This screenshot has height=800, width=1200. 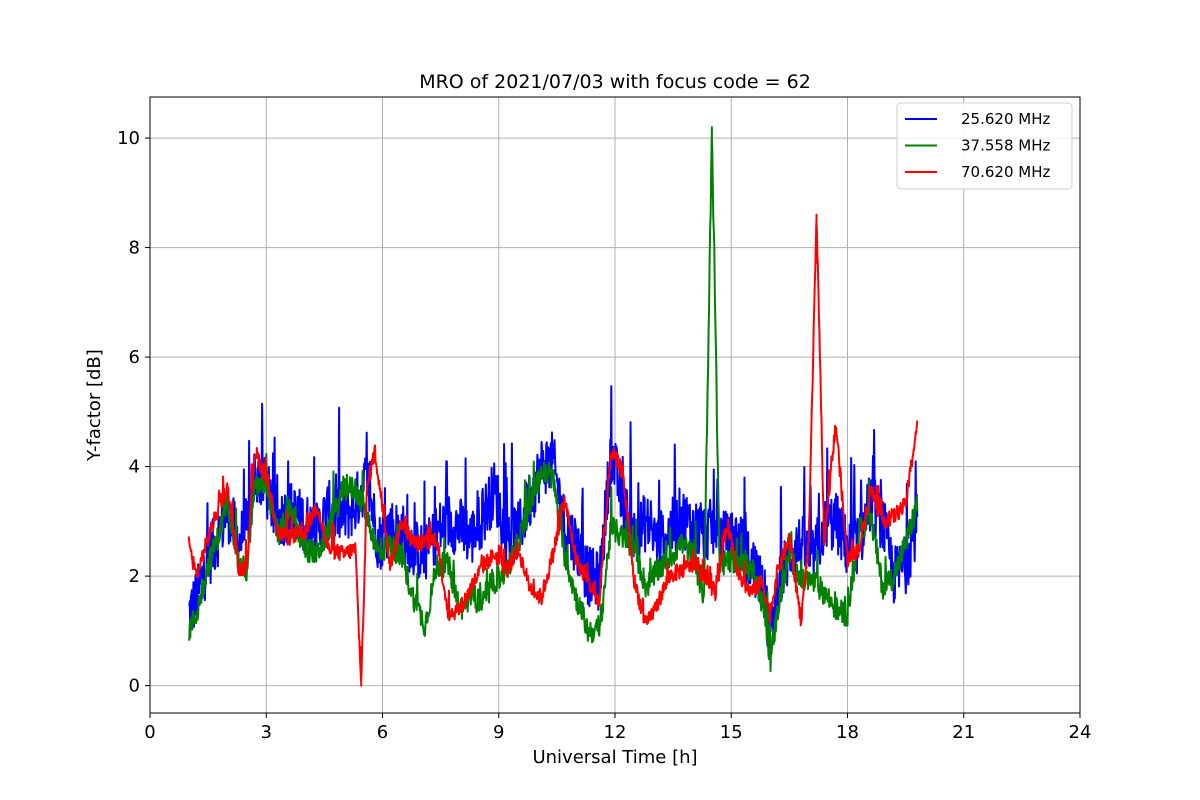 I want to click on x-tick-label: 18, so click(x=847, y=732).